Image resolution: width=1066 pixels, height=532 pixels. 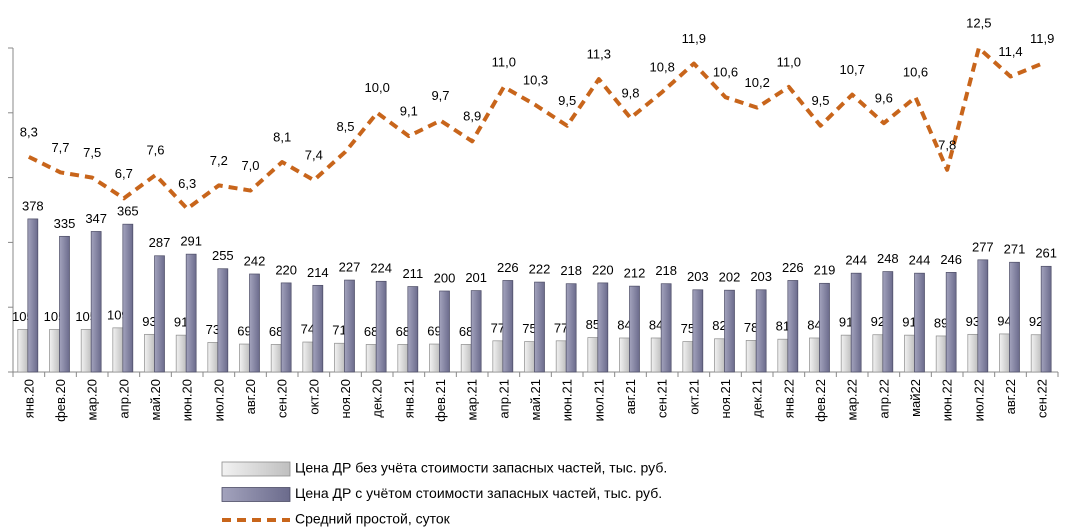 What do you see at coordinates (788, 398) in the screenshot?
I see `x-tick-label: янв.22` at bounding box center [788, 398].